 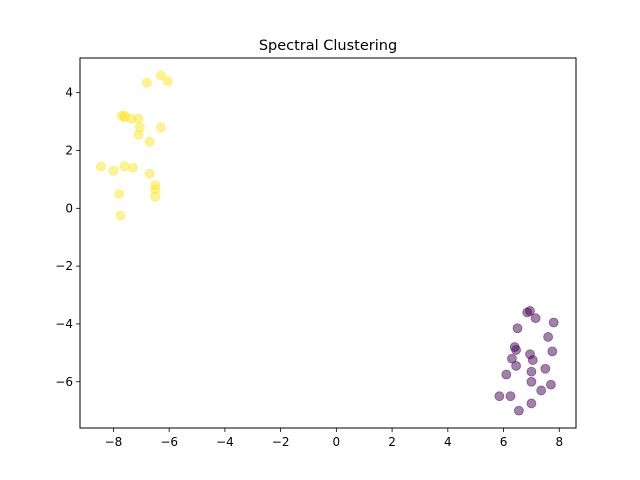 I want to click on x-tick-label: 0, so click(x=337, y=442).